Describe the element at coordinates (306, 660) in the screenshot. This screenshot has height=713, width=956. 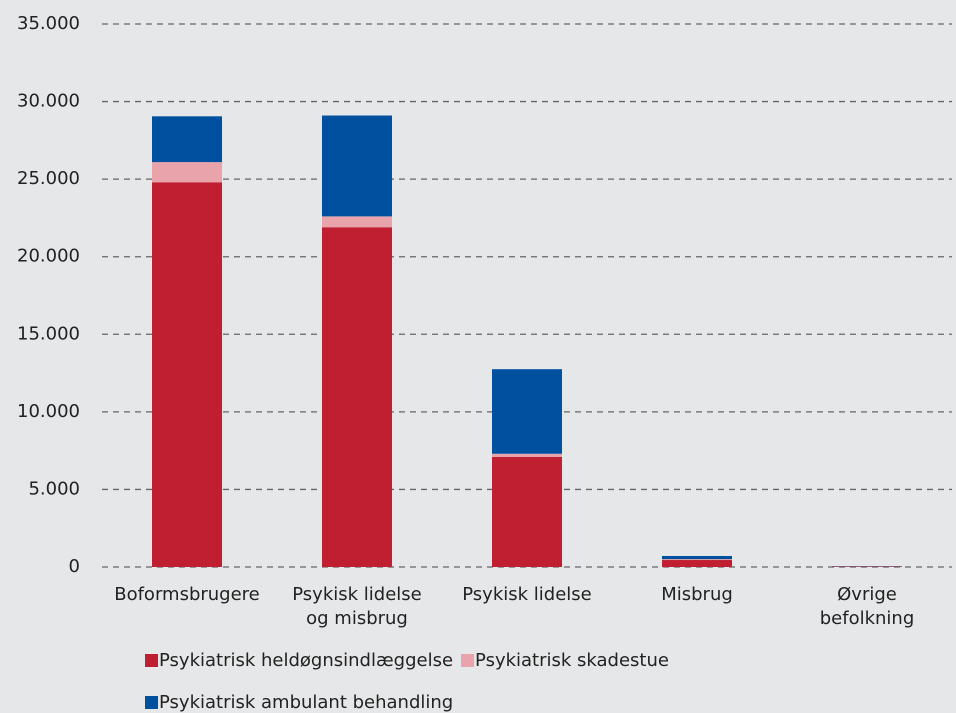
I see `legend-label: Psykiatrisk heldøgnsindlæggelse` at that location.